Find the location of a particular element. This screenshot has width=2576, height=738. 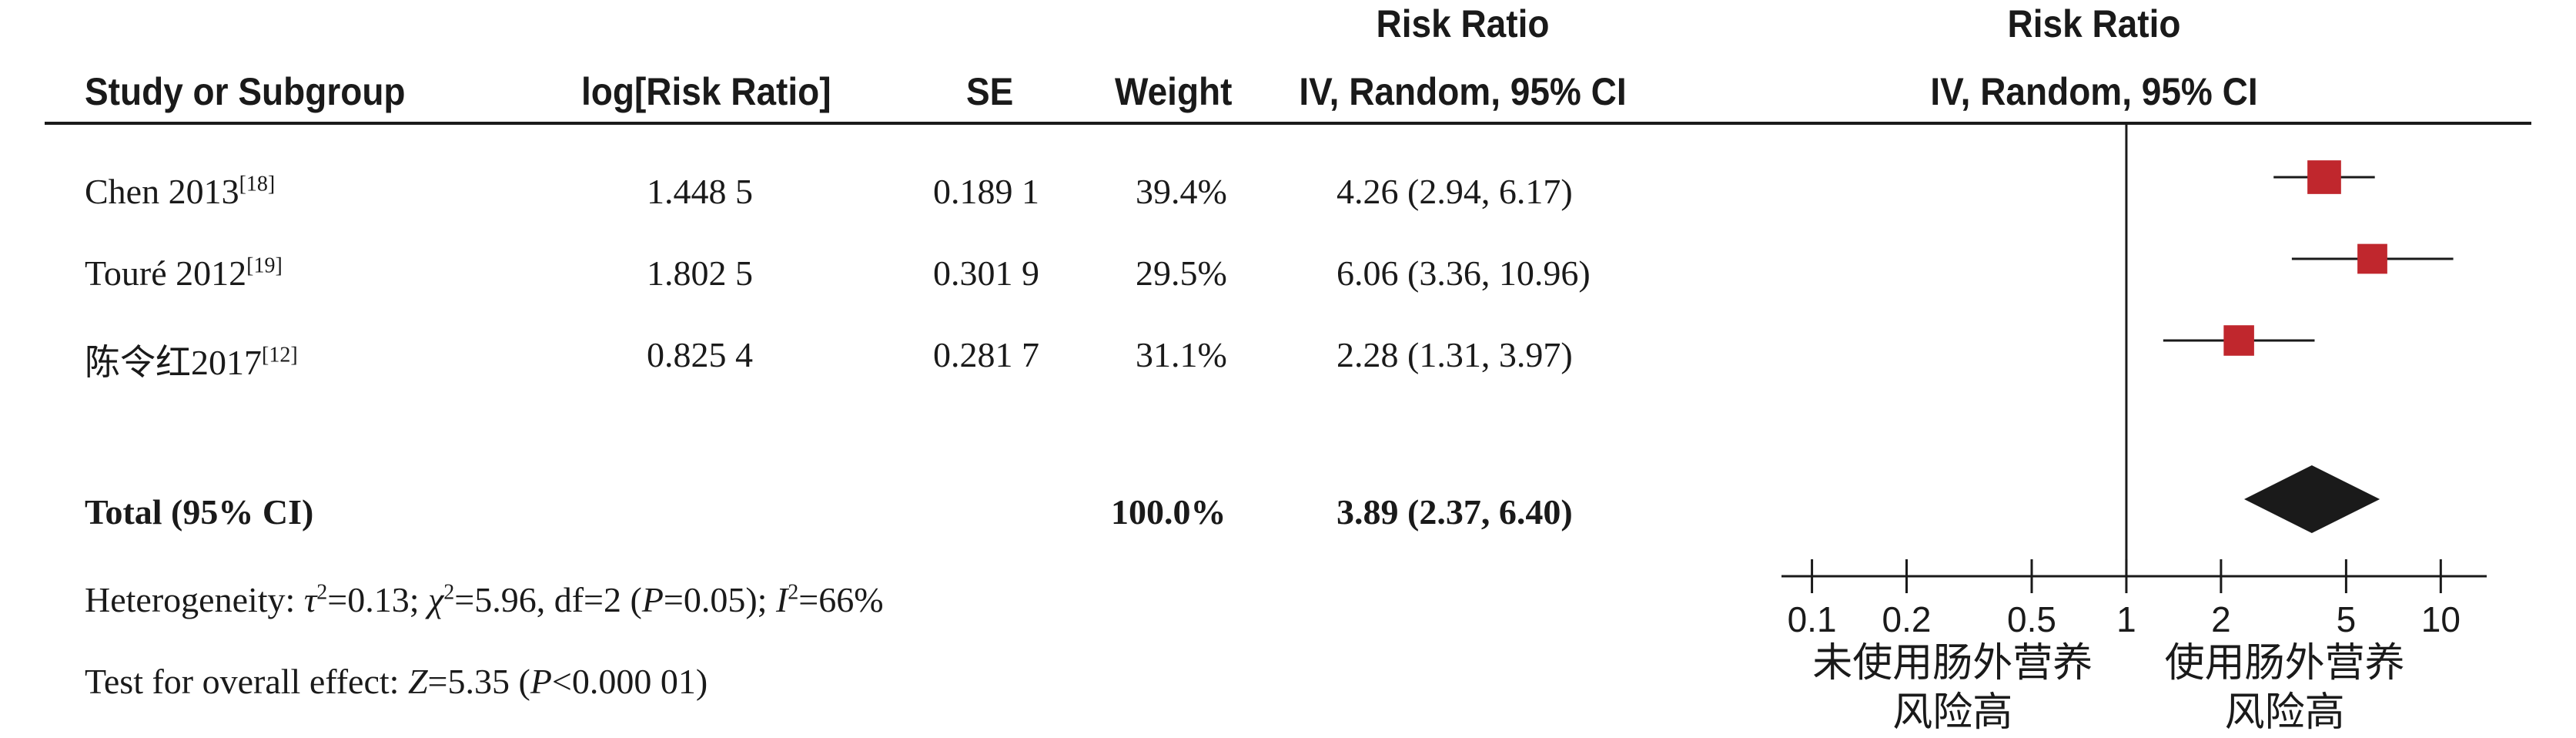

study-se: 0.281 7 is located at coordinates (986, 354).